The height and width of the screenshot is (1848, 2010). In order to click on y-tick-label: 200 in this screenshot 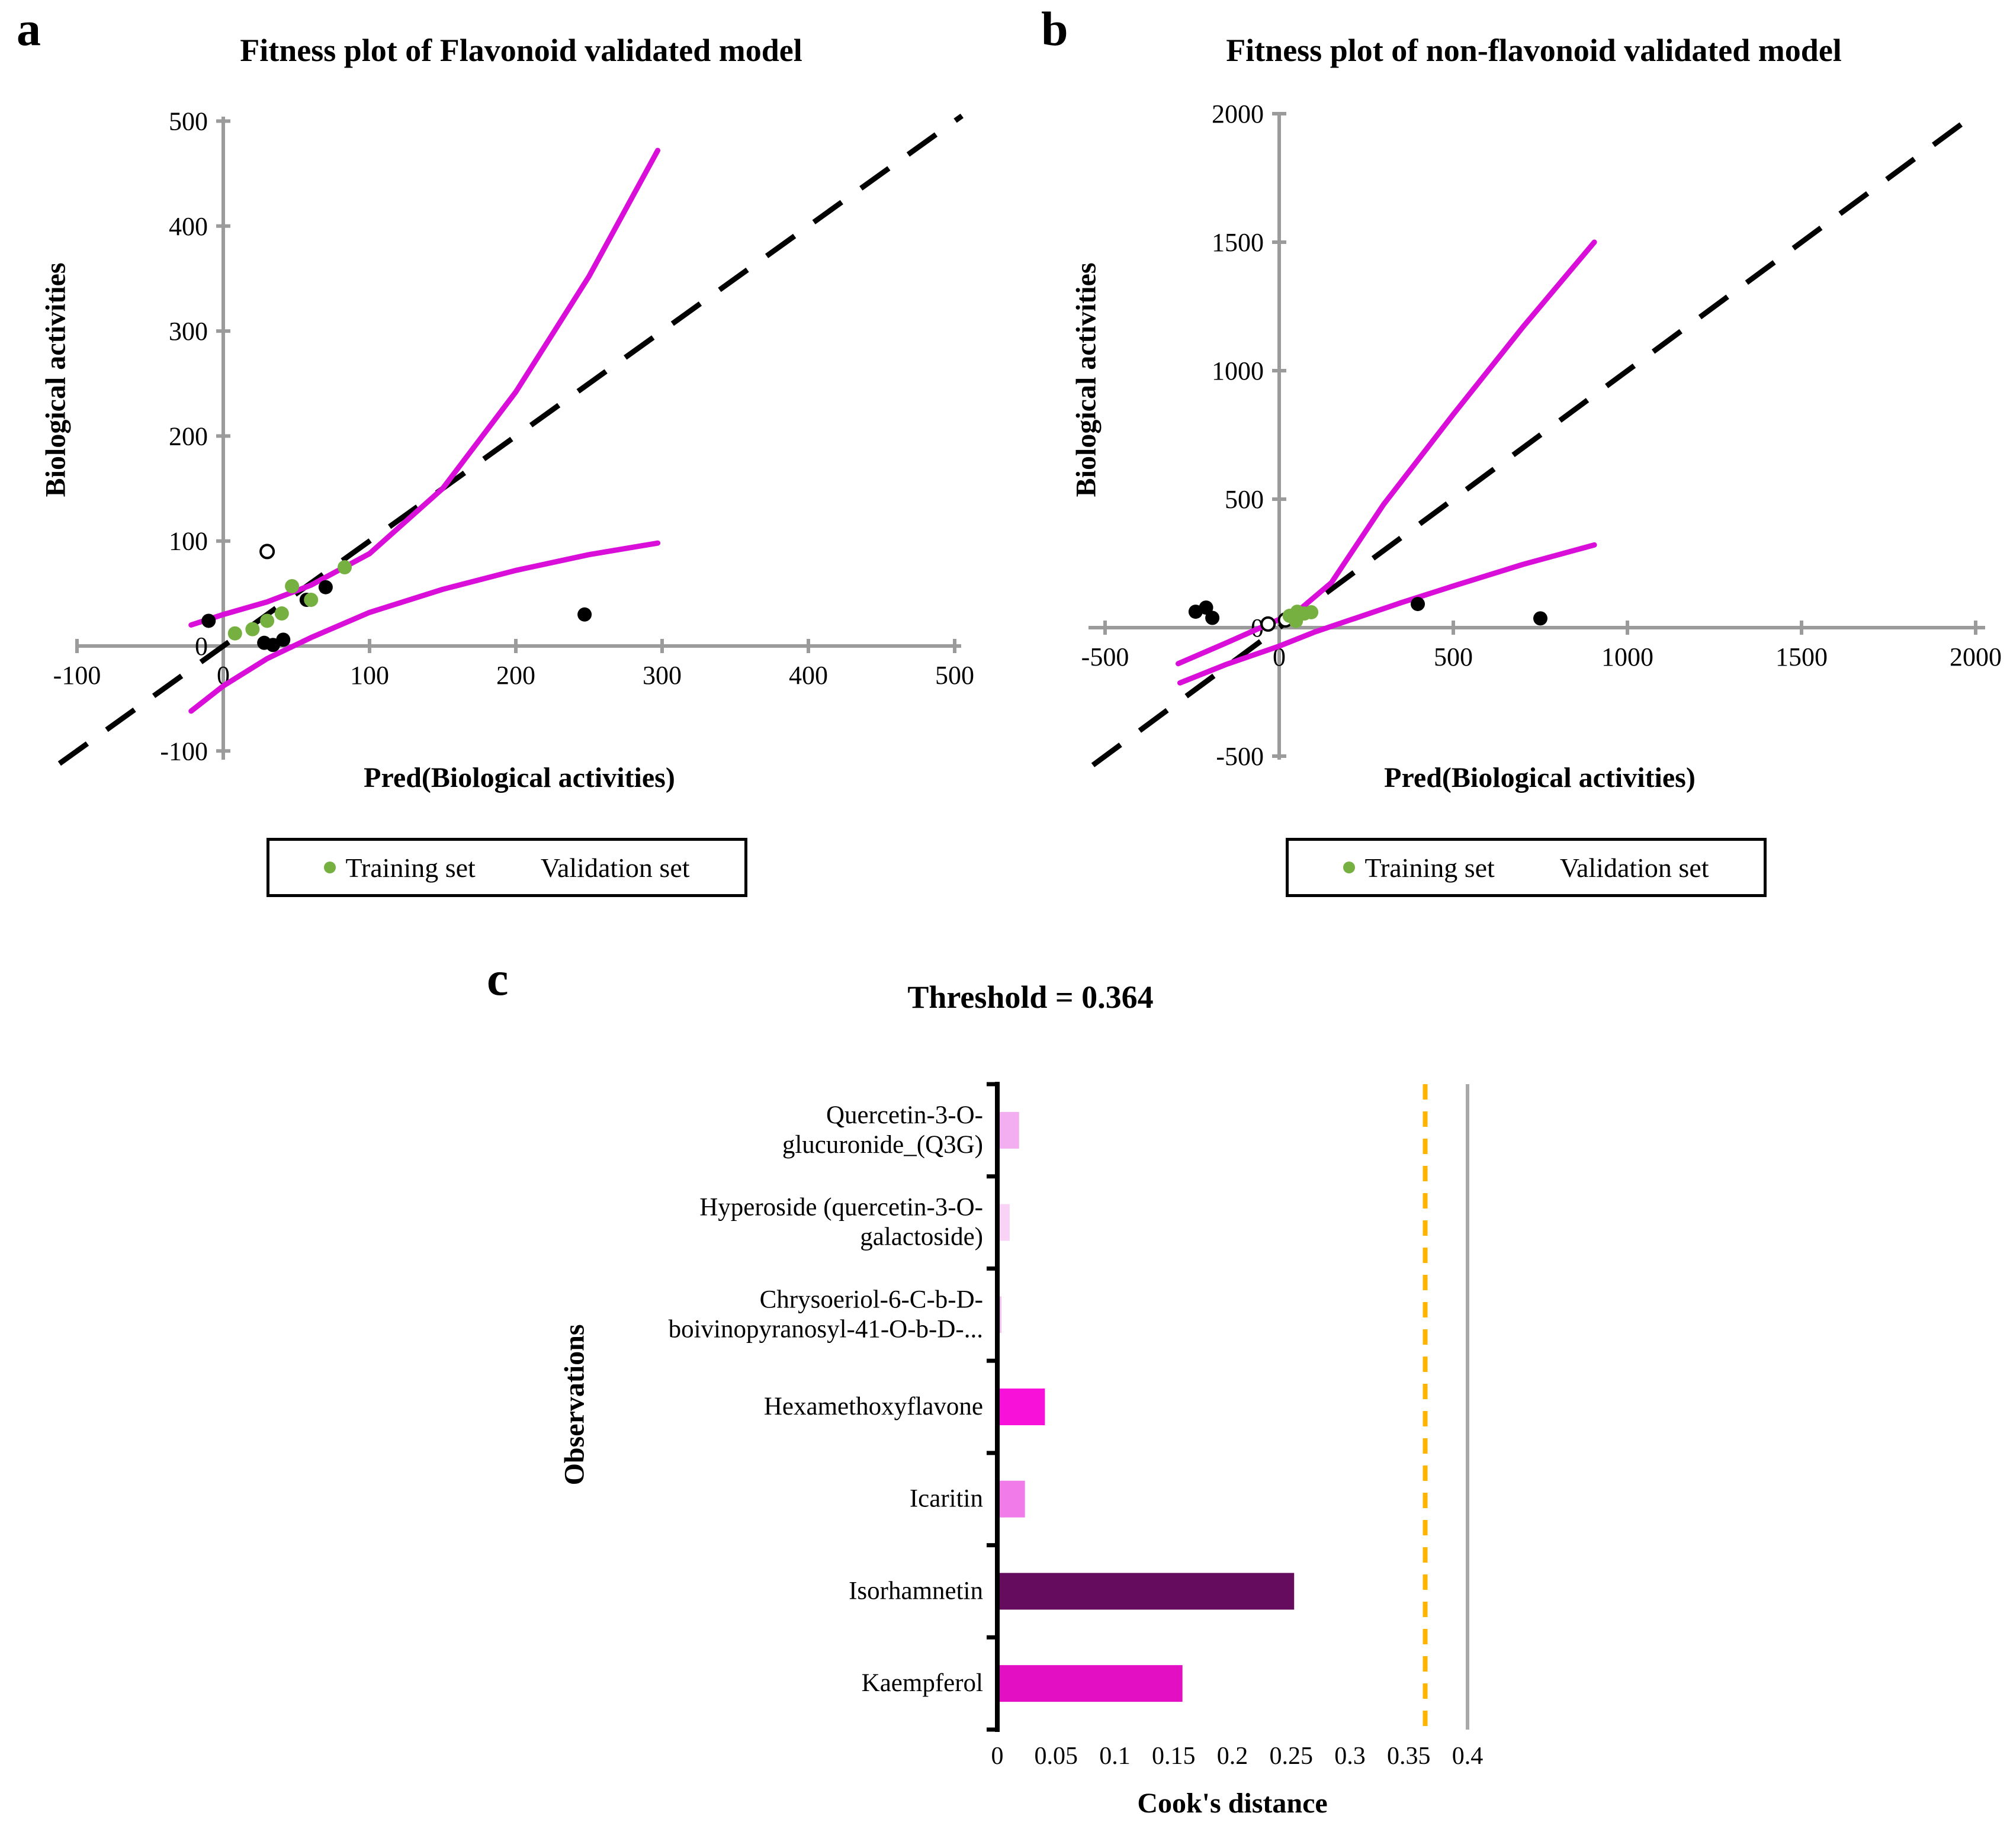, I will do `click(188, 436)`.